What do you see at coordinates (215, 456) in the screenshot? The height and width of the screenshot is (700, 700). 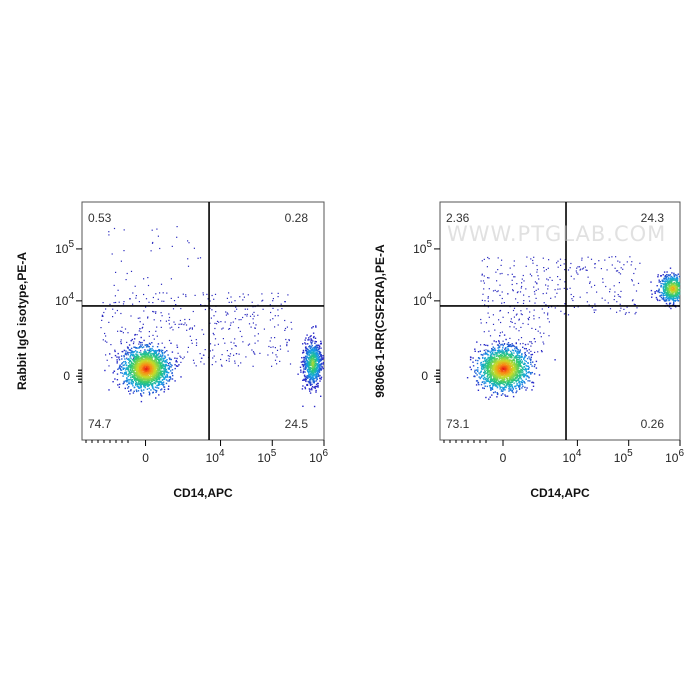 I see `x-tick-label: 104` at bounding box center [215, 456].